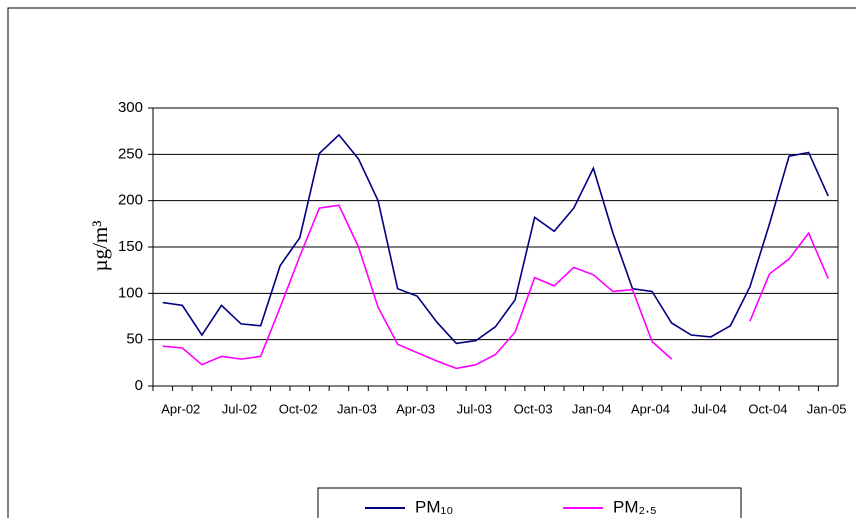  What do you see at coordinates (767, 408) in the screenshot?
I see `x-tick-label: Oct-04` at bounding box center [767, 408].